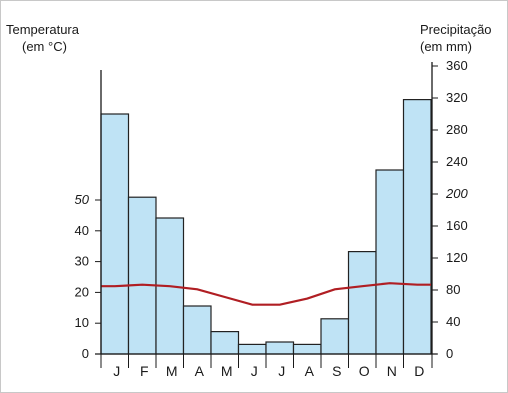 This screenshot has width=508, height=393. What do you see at coordinates (364, 371) in the screenshot?
I see `month-label: O` at bounding box center [364, 371].